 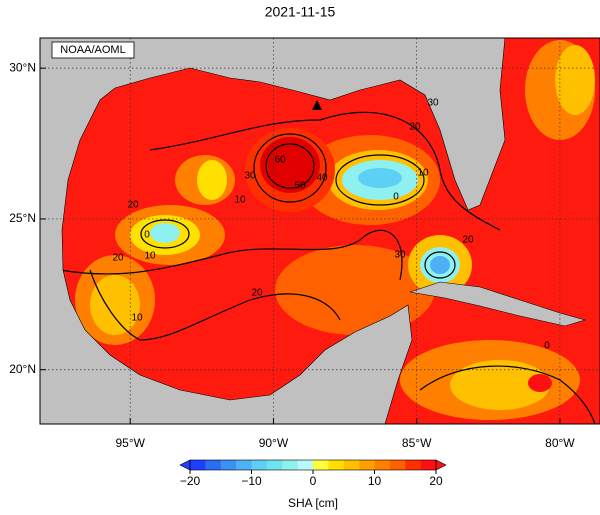 What do you see at coordinates (417, 443) in the screenshot?
I see `x-tick-label: 85°W` at bounding box center [417, 443].